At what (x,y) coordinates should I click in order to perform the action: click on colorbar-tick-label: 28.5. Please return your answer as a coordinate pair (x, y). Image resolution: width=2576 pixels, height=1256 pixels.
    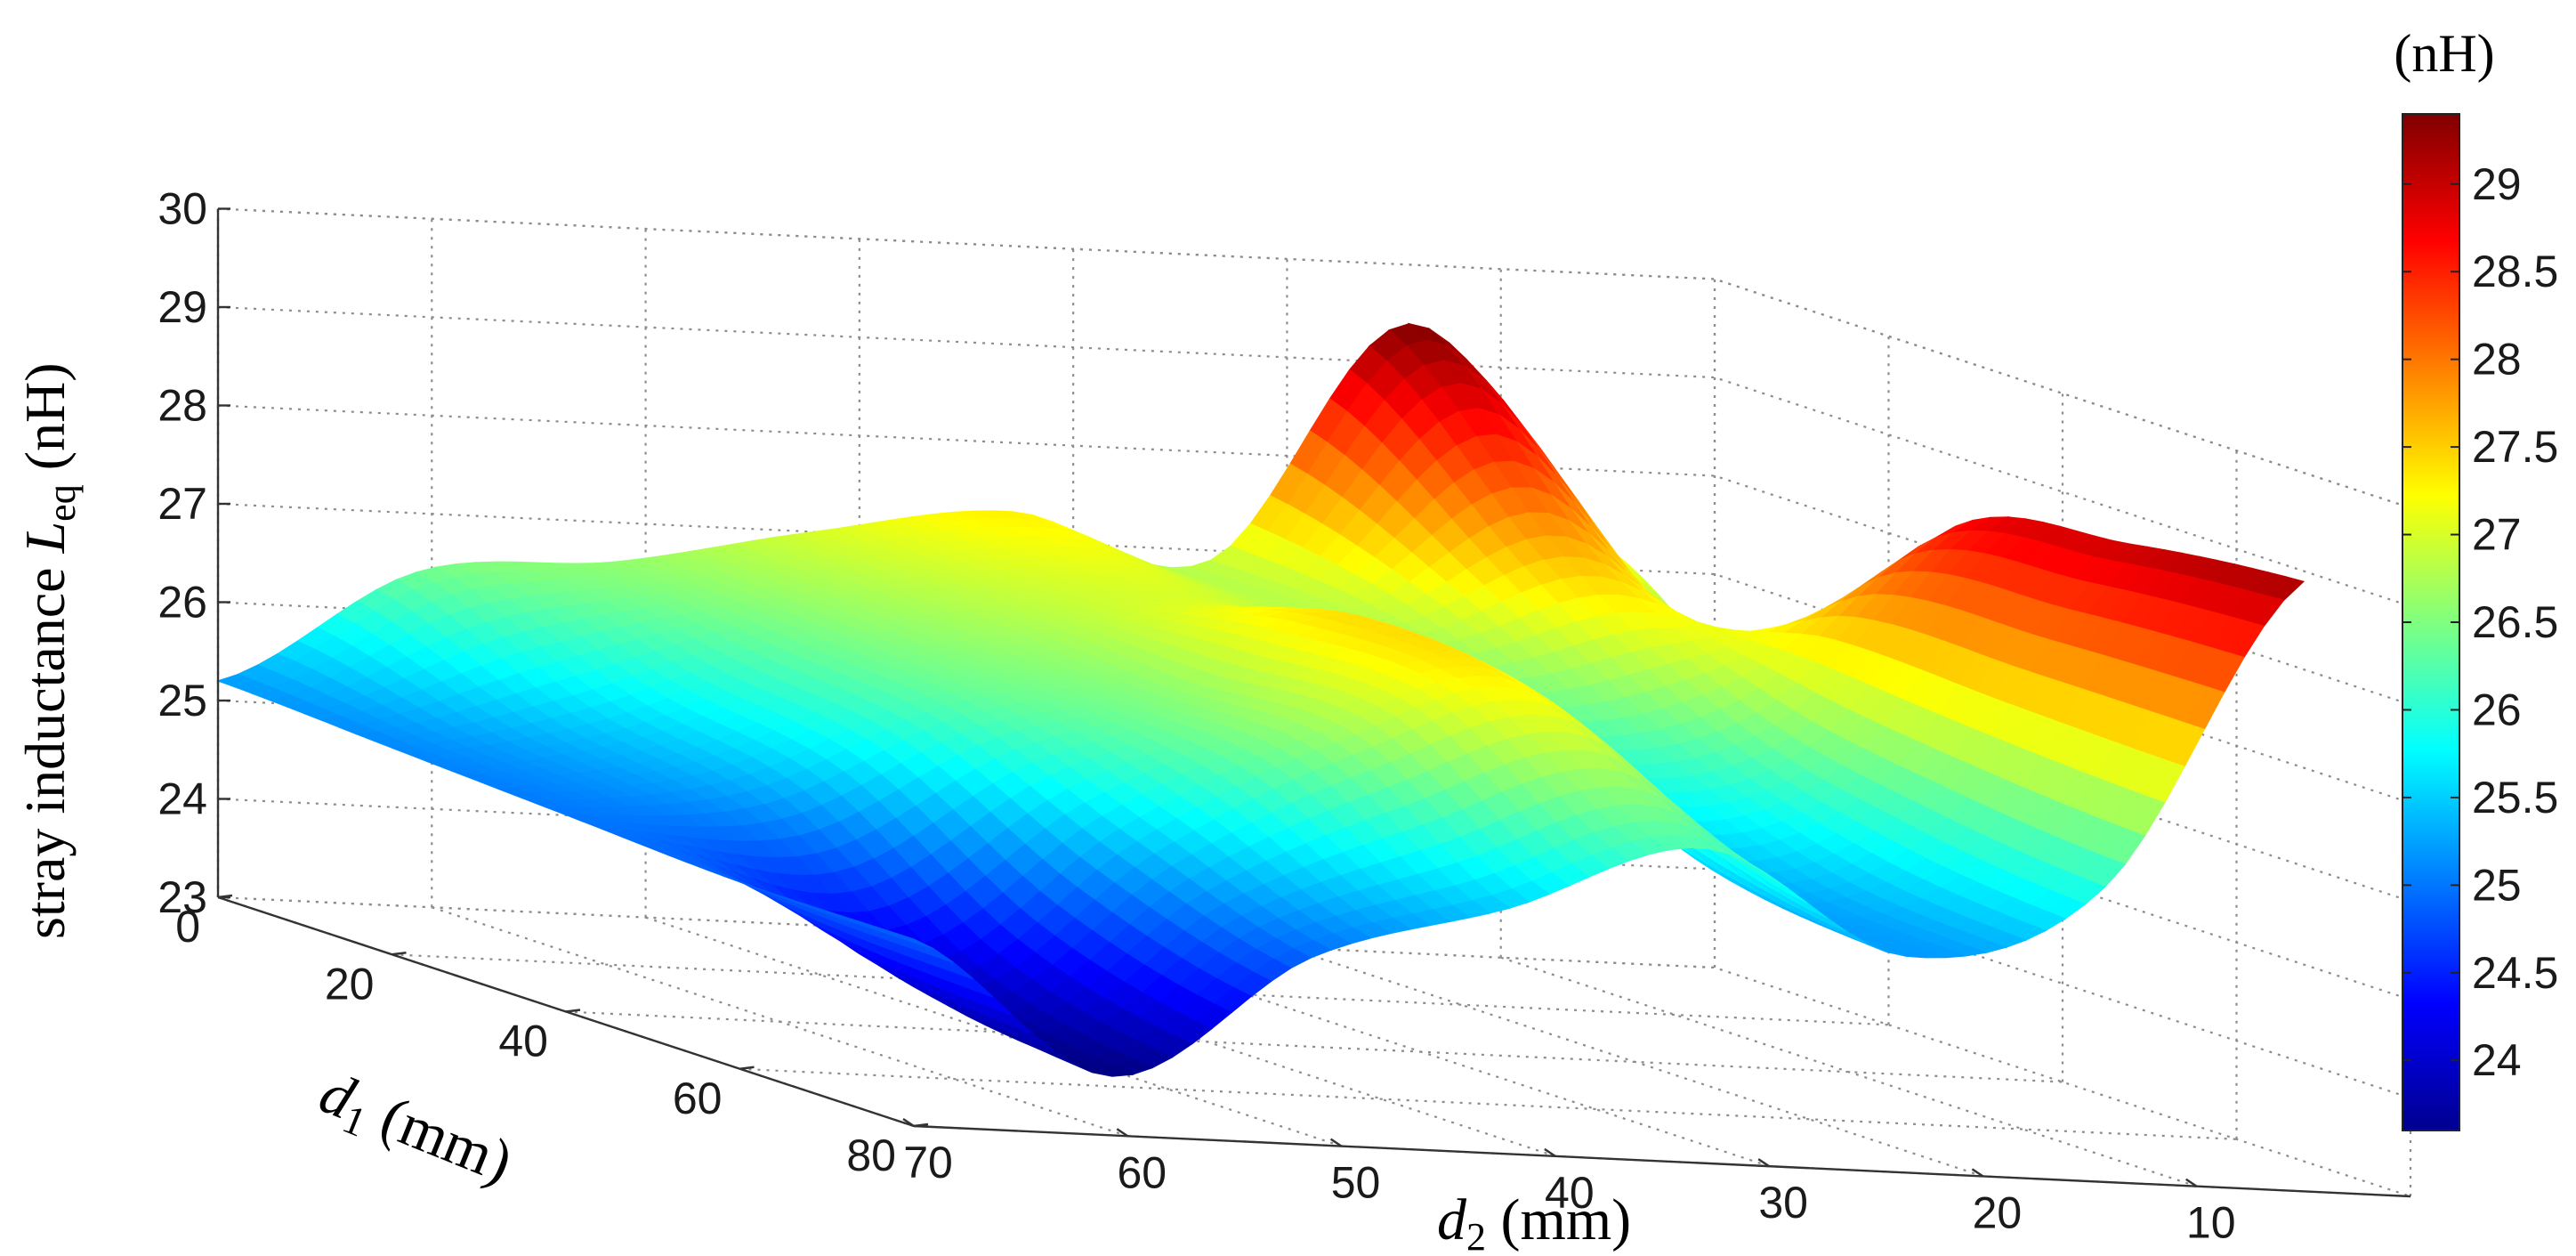
    Looking at the image, I should click on (2515, 271).